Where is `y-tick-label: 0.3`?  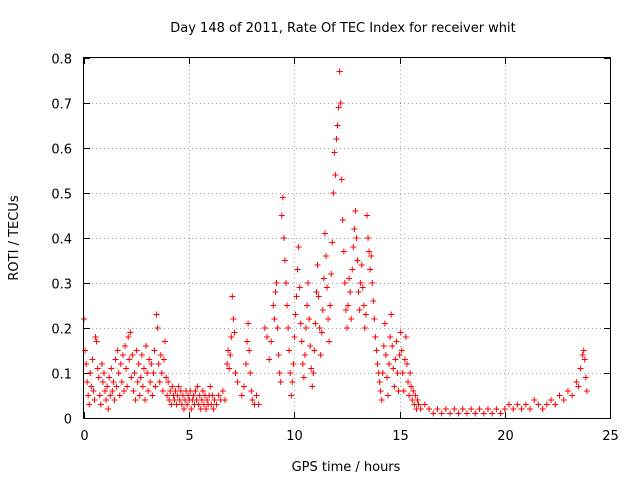
y-tick-label: 0.3 is located at coordinates (61, 285).